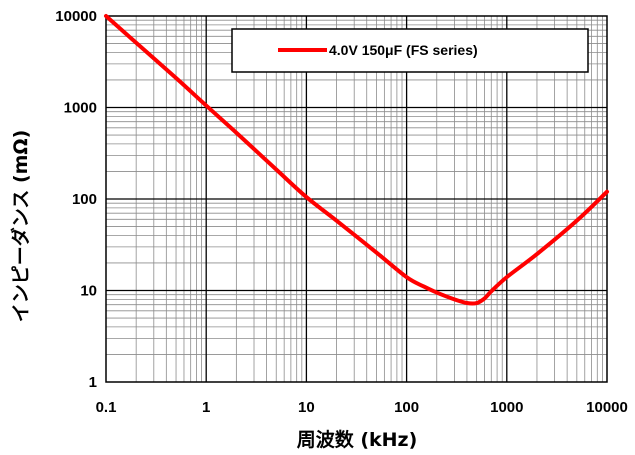 The width and height of the screenshot is (635, 455). What do you see at coordinates (76, 16) in the screenshot?
I see `y-tick-label: 10000` at bounding box center [76, 16].